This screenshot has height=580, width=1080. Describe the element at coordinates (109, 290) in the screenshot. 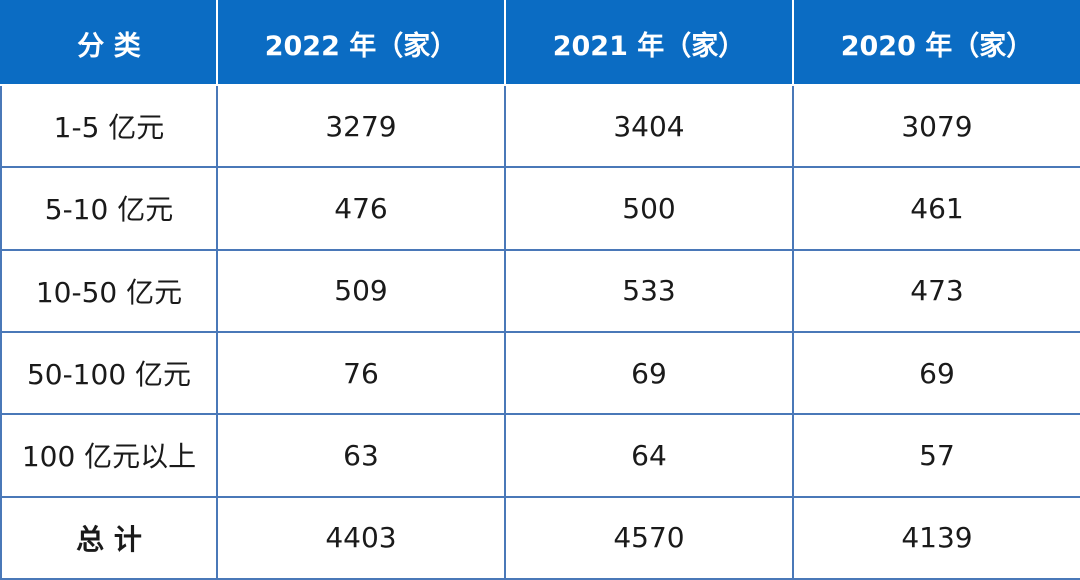

I see `row-category: 10-50 亿元` at that location.